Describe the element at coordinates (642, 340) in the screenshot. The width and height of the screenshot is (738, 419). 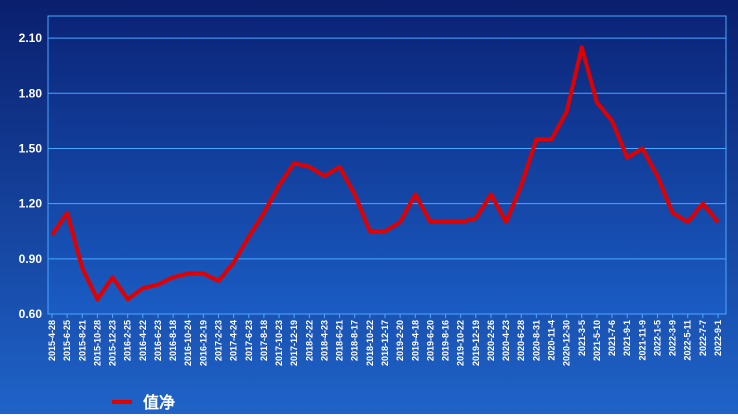
I see `x-tick-label: 2021-11-9` at that location.